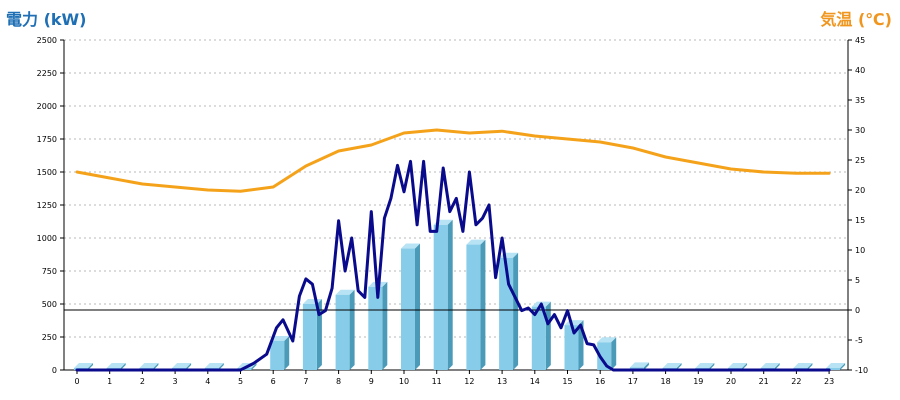 The width and height of the screenshot is (900, 400). Describe the element at coordinates (600, 381) in the screenshot. I see `x-tick-label: 16` at that location.